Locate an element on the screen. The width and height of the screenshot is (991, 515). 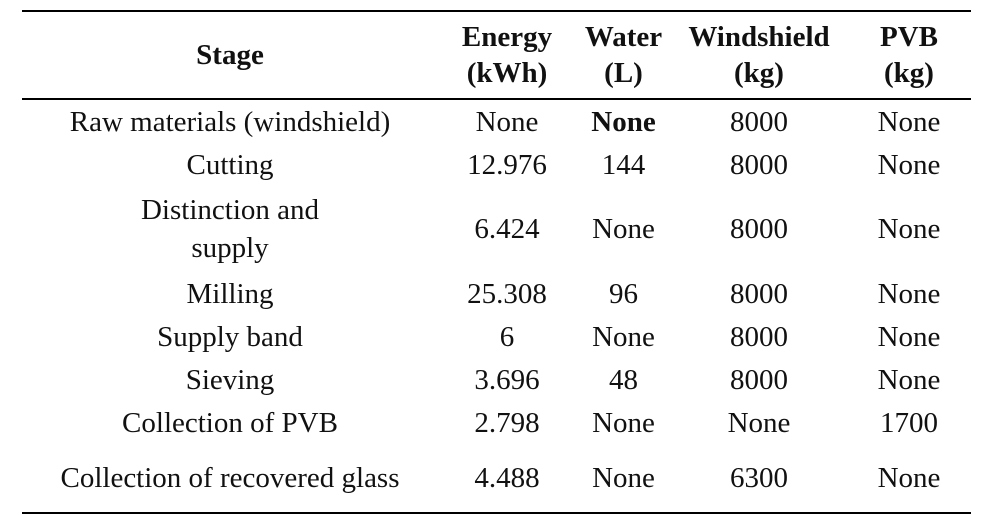
cell-stage: Raw materials (windshield) is located at coordinates (230, 121).